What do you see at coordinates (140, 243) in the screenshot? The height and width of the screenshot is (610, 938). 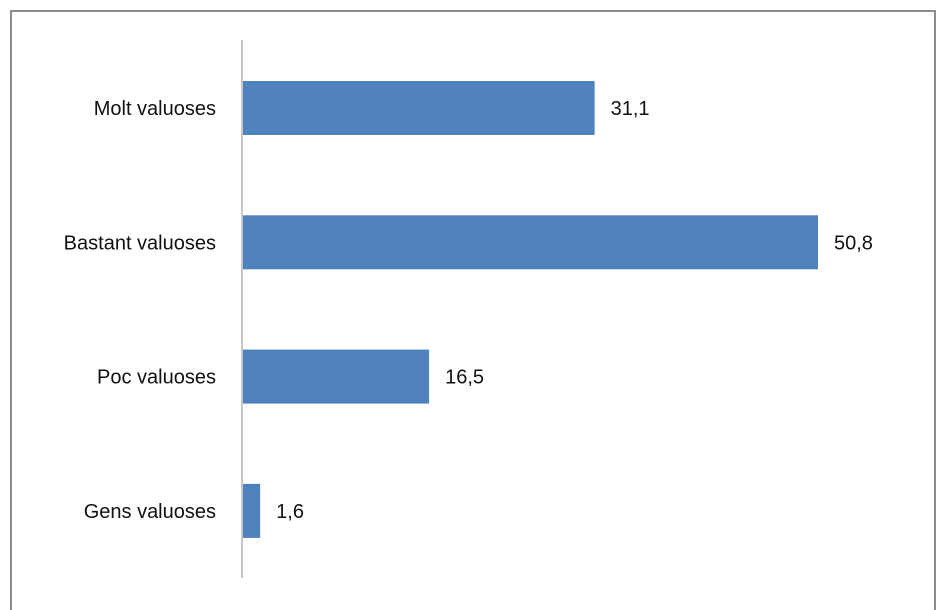 I see `category-label: Bastant valuoses` at bounding box center [140, 243].